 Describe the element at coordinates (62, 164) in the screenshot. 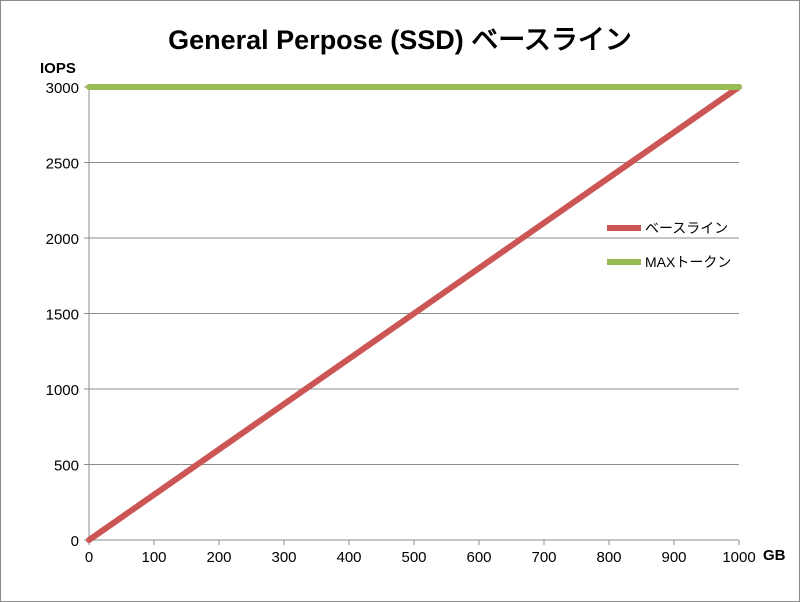

I see `y-tick-label: 2500` at that location.